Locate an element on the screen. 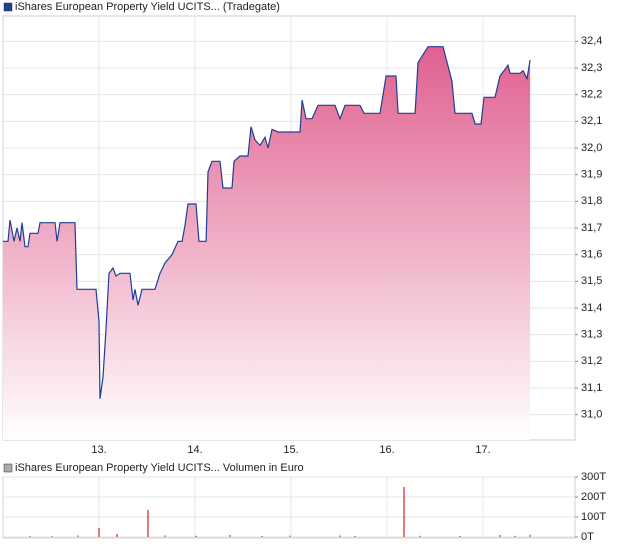 The height and width of the screenshot is (546, 620). x-tick-label: 16. is located at coordinates (386, 450).